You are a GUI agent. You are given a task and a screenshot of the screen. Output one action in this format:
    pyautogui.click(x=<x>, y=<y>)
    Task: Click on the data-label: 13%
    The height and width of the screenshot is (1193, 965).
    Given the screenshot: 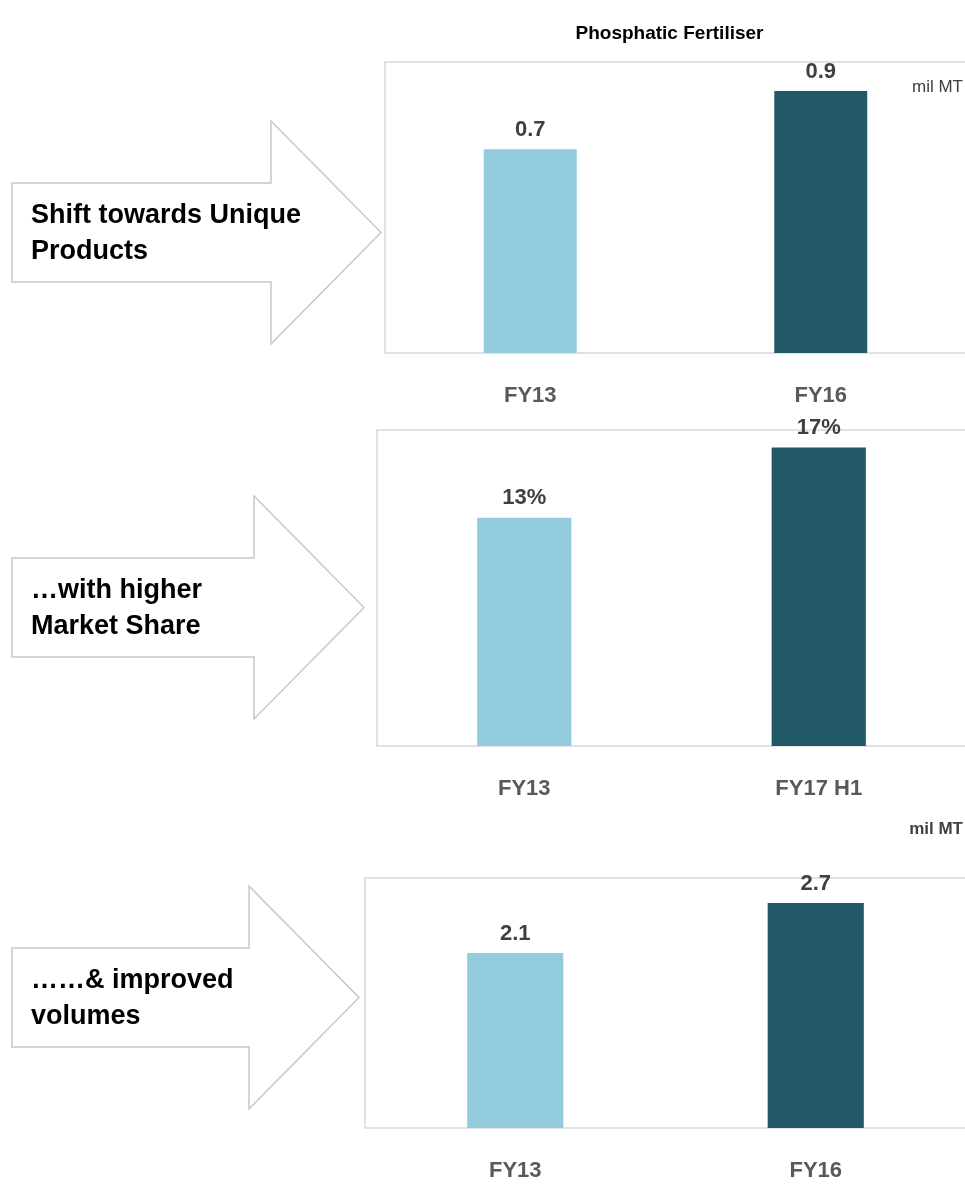 What is the action you would take?
    pyautogui.click(x=524, y=497)
    